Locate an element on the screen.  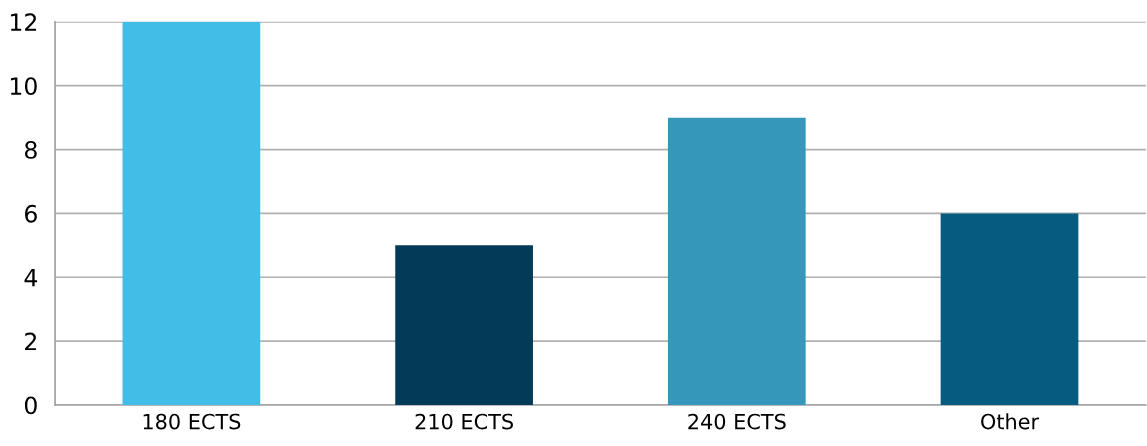
y-tick-label: 12 is located at coordinates (23, 22).